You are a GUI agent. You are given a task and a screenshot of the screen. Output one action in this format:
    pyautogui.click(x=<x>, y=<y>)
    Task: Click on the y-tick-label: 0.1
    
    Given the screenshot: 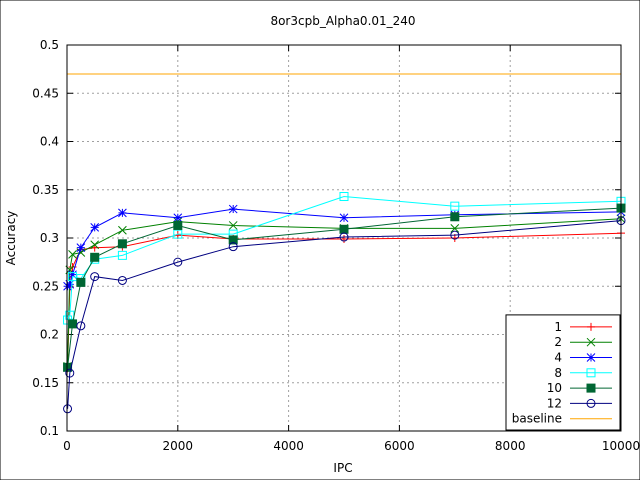 What is the action you would take?
    pyautogui.click(x=49, y=431)
    